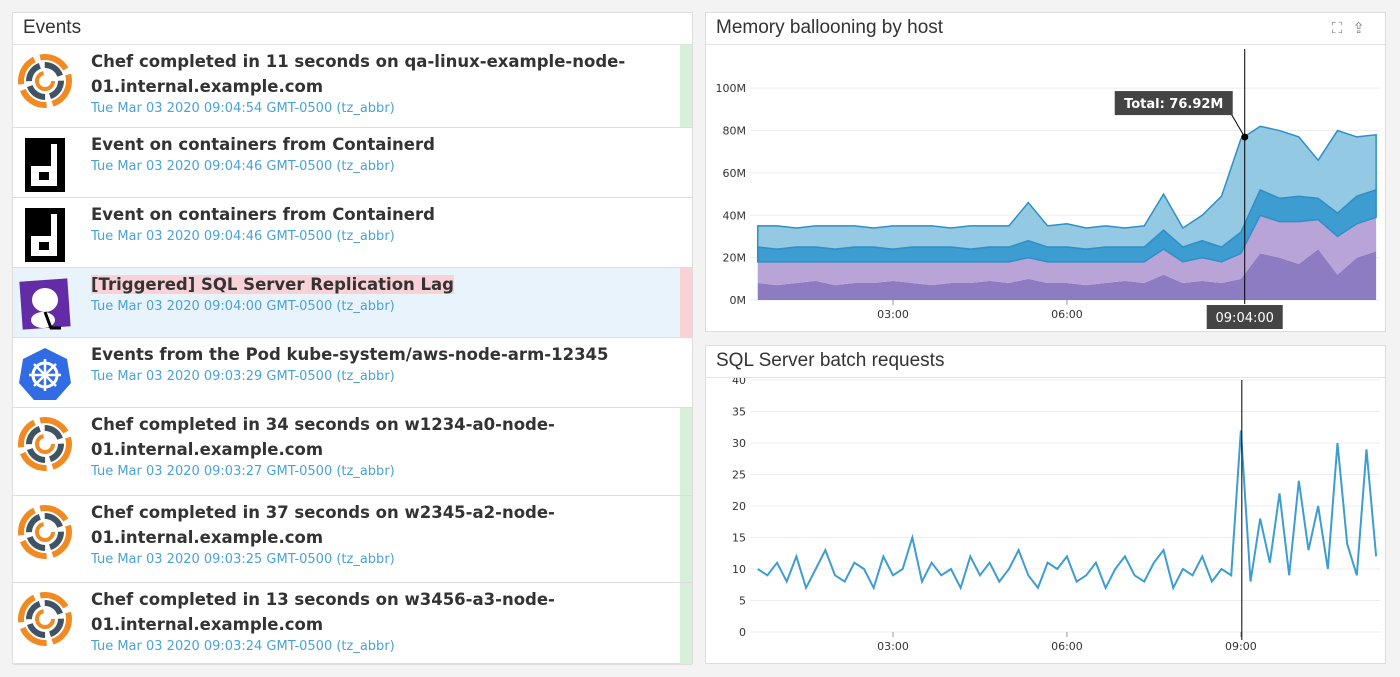  I want to click on share-icon: ⇪, so click(1363, 28).